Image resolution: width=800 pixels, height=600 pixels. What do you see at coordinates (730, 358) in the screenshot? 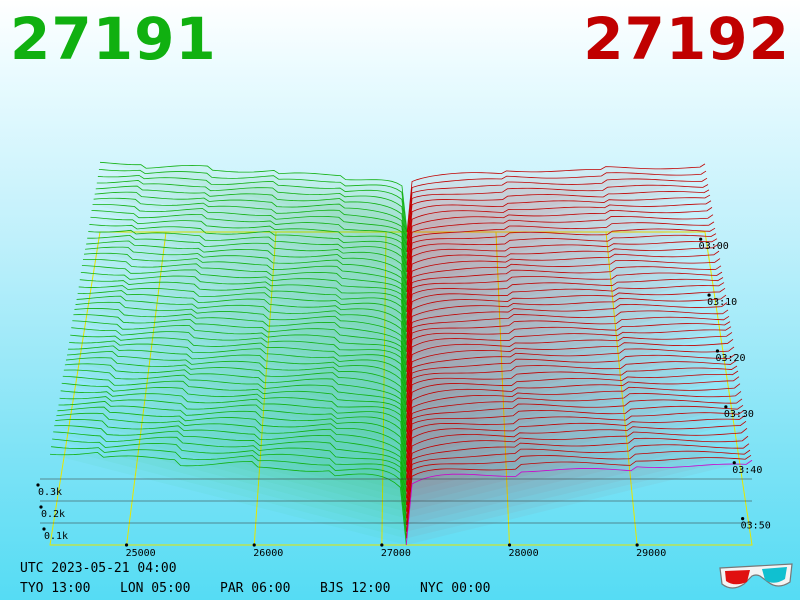
I see `time-tick-label: 03:20` at bounding box center [730, 358].